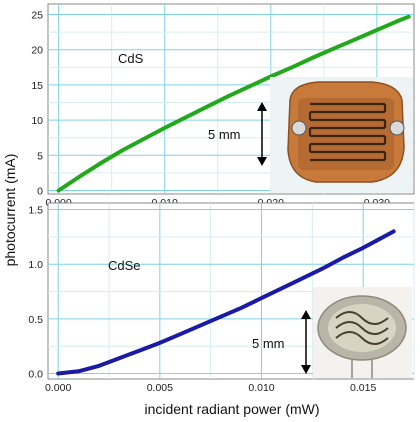 Image resolution: width=420 pixels, height=422 pixels. I want to click on x-tick-label-bottom: 0.015, so click(363, 388).